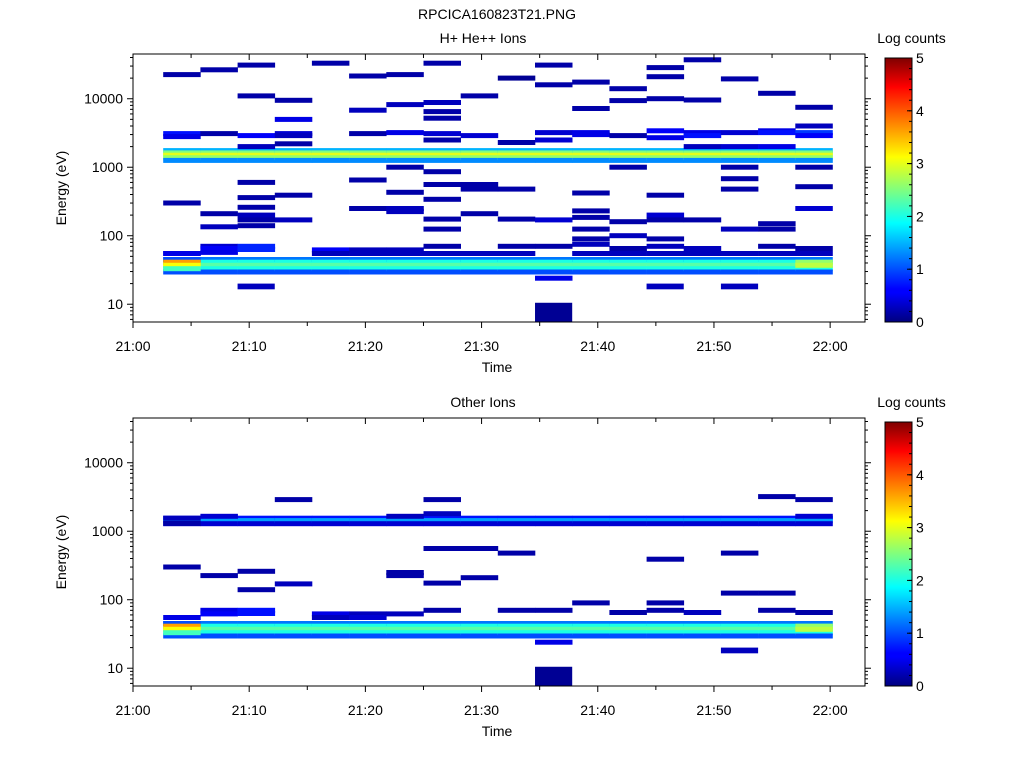  I want to click on x-tick-label: 21:30, so click(481, 346).